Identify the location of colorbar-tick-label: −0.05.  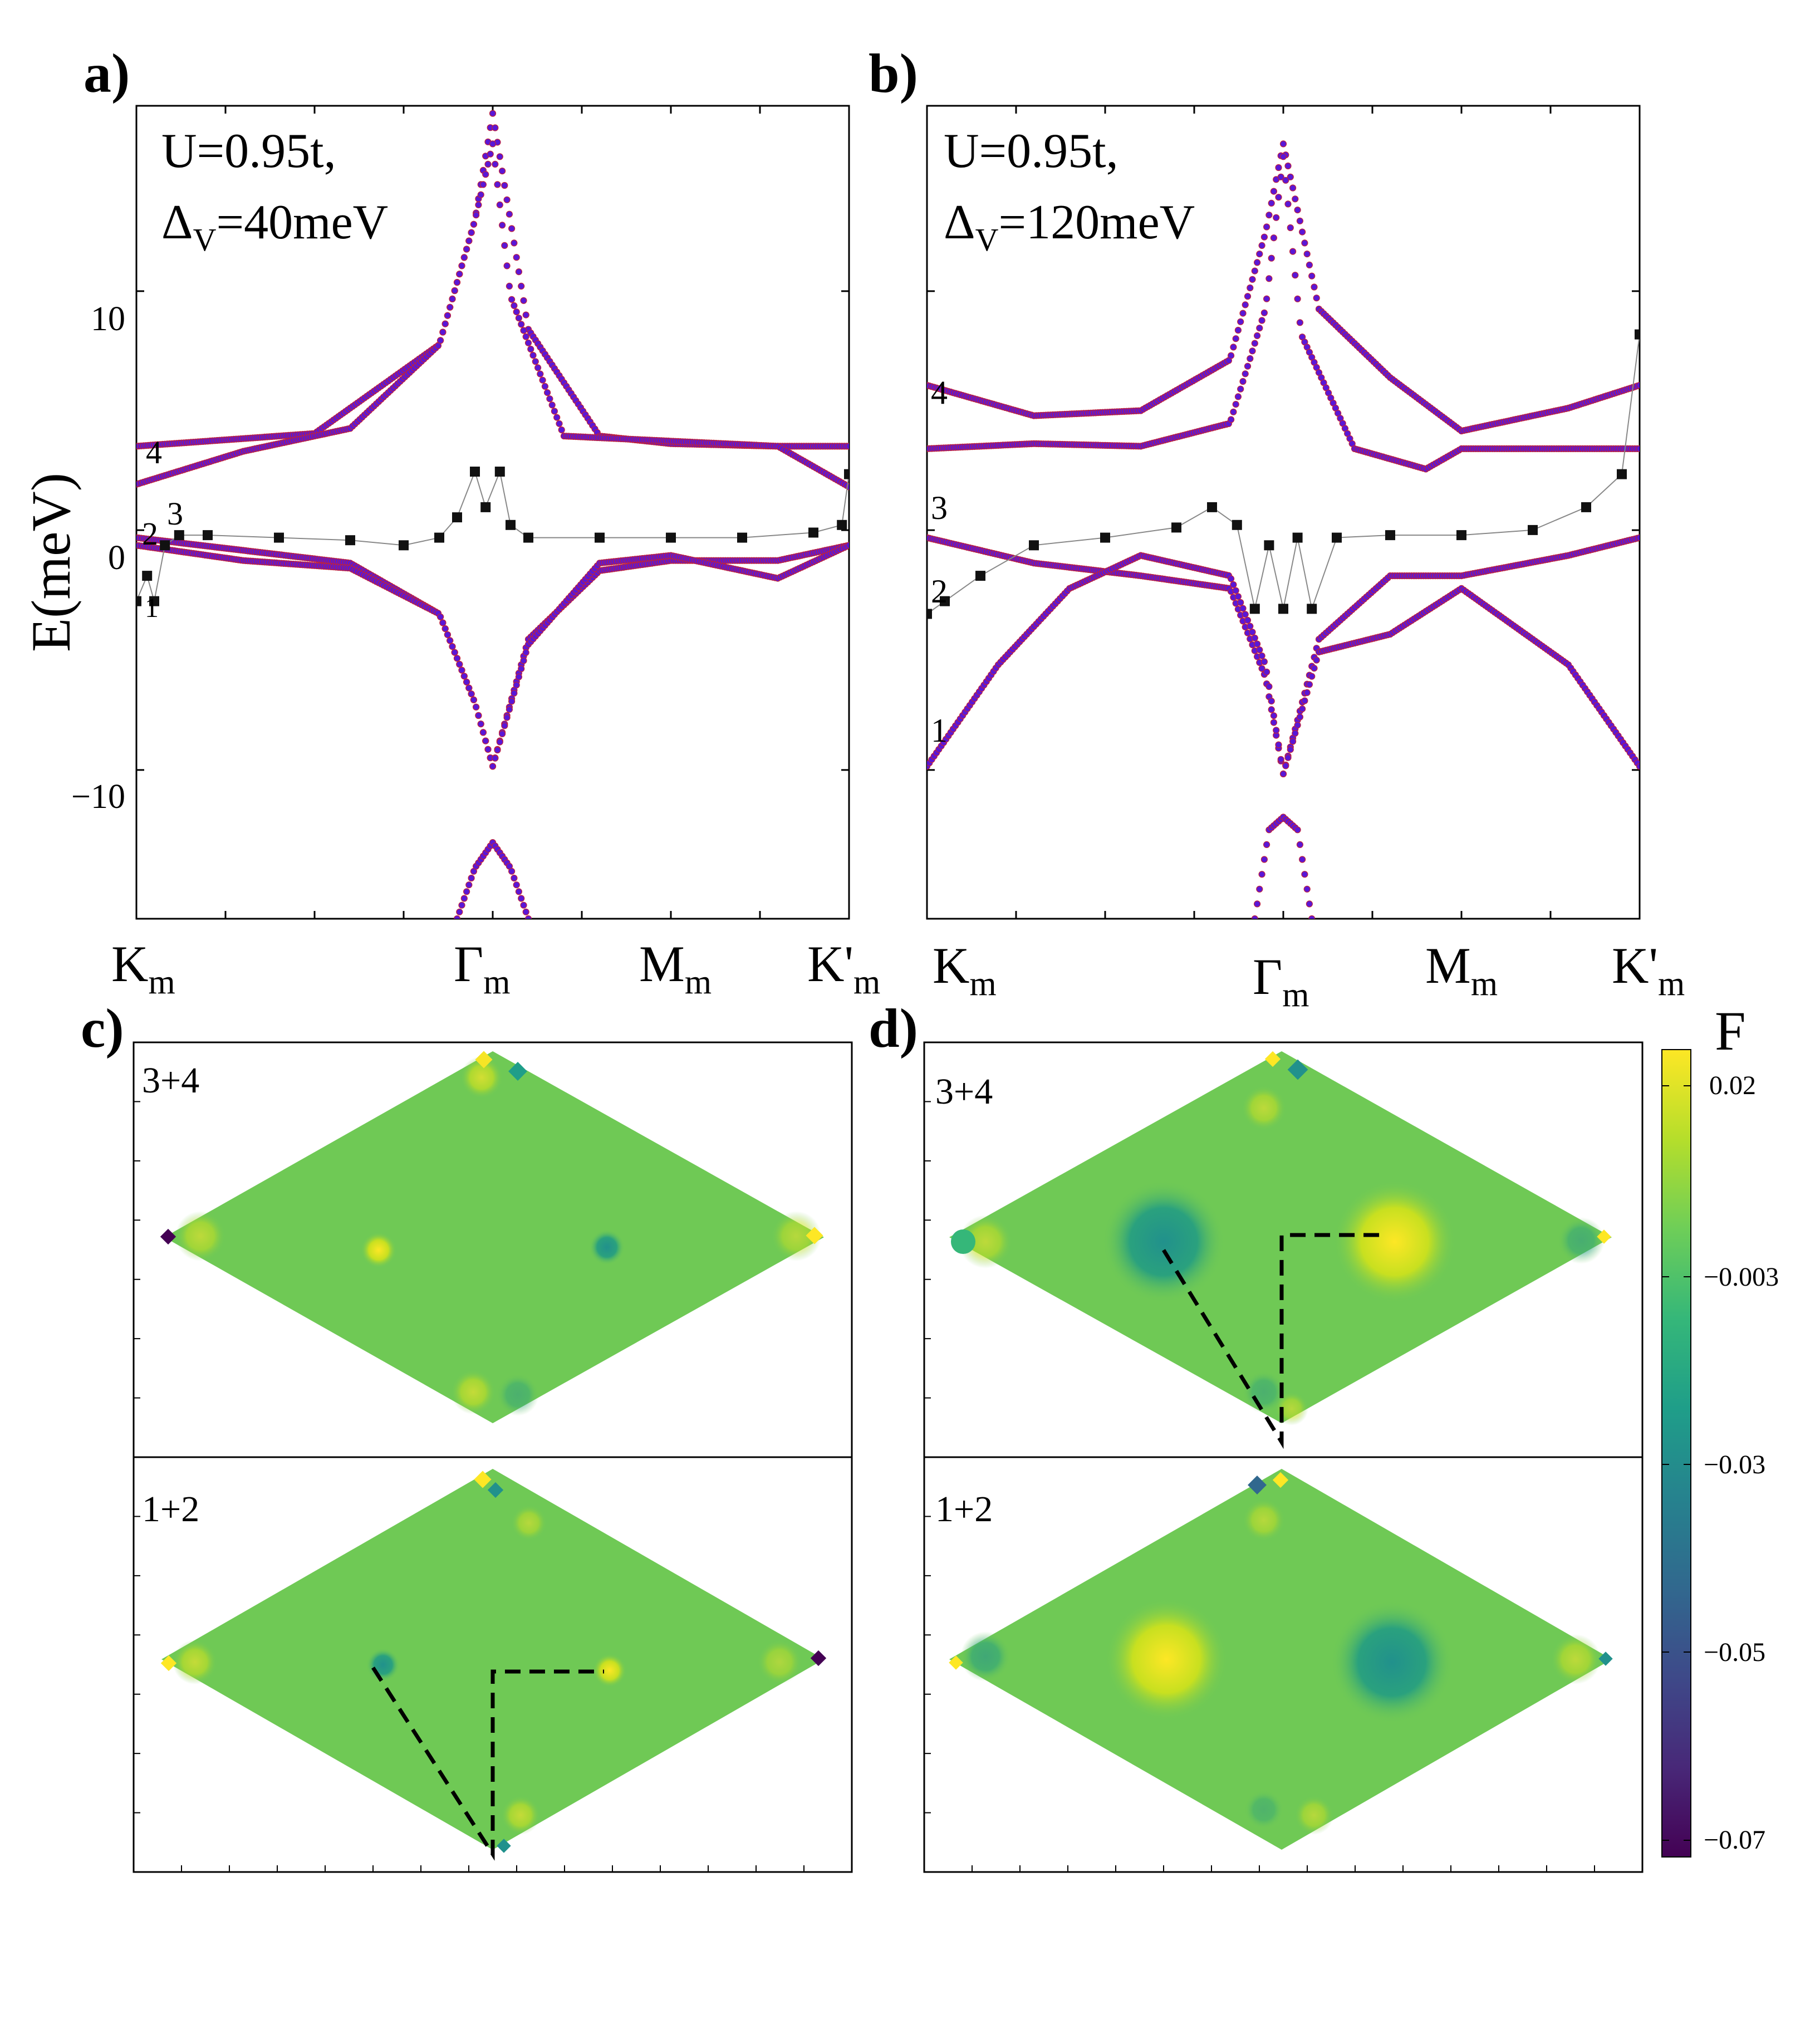
(1734, 1652).